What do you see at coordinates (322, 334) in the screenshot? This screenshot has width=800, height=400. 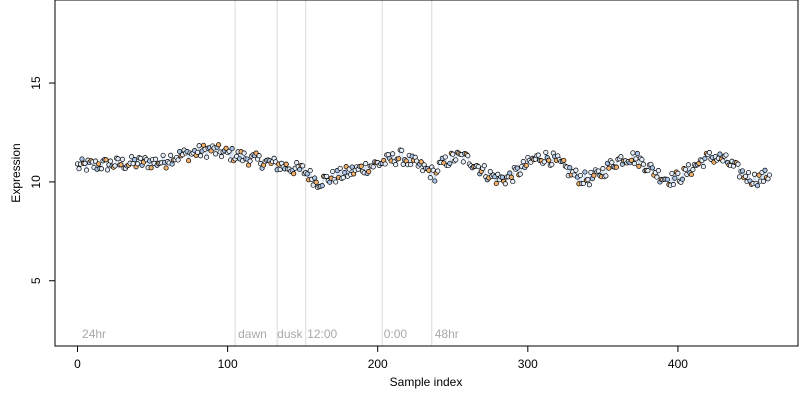 I see `annotation-label: 12:00` at bounding box center [322, 334].